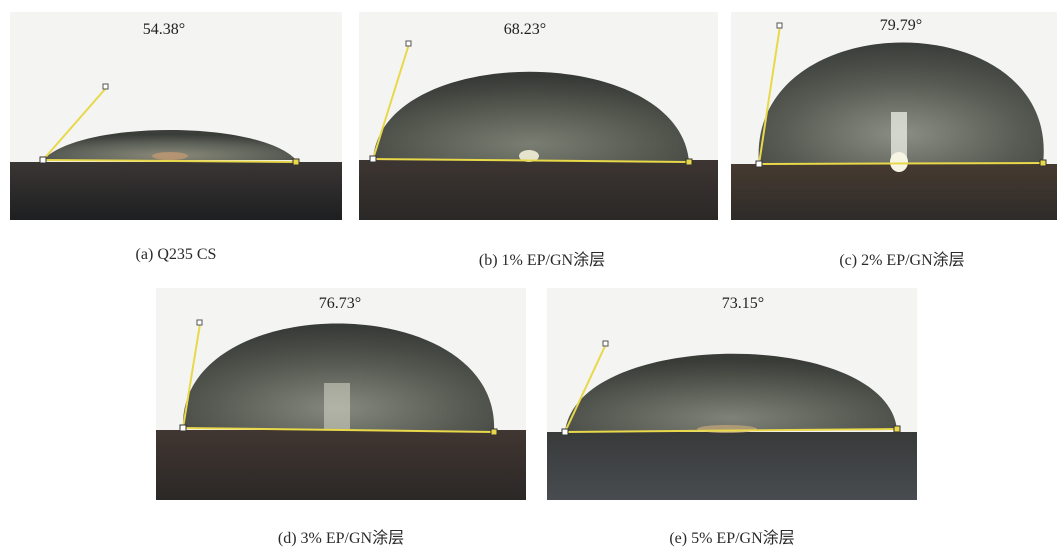 This screenshot has height=548, width=1064. Describe the element at coordinates (191, 376) in the screenshot. I see `tangent-d` at that location.